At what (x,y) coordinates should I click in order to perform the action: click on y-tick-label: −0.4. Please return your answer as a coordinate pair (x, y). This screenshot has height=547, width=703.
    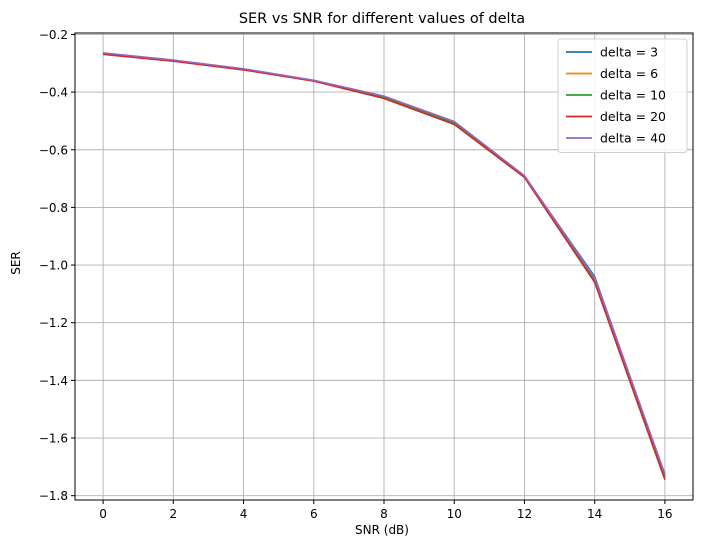
    Looking at the image, I should click on (53, 93).